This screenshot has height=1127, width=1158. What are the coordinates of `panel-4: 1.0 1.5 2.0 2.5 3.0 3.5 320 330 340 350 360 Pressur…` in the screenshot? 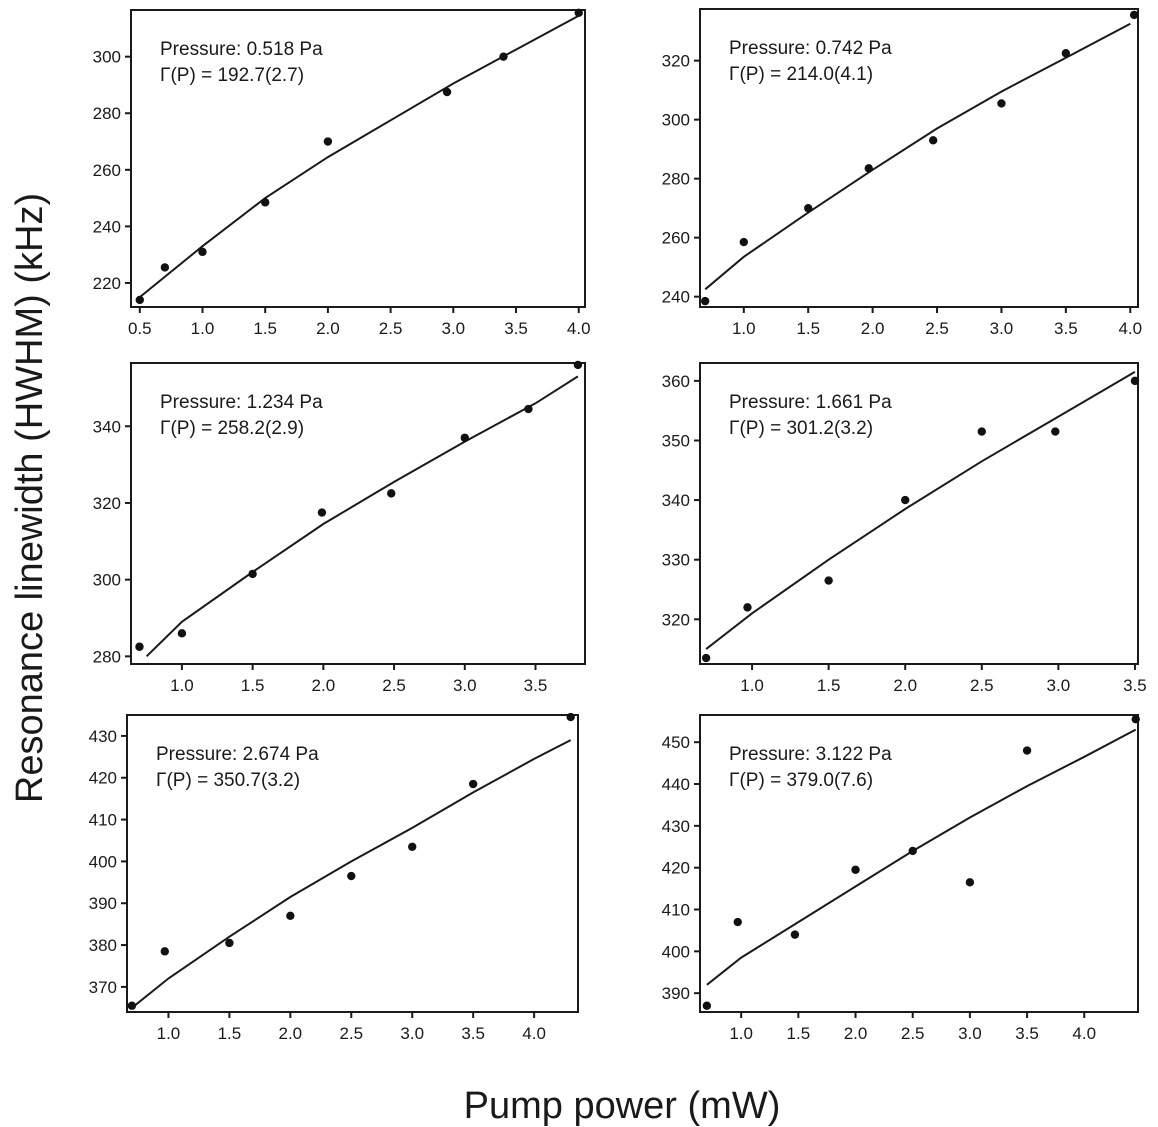 It's located at (904, 528).